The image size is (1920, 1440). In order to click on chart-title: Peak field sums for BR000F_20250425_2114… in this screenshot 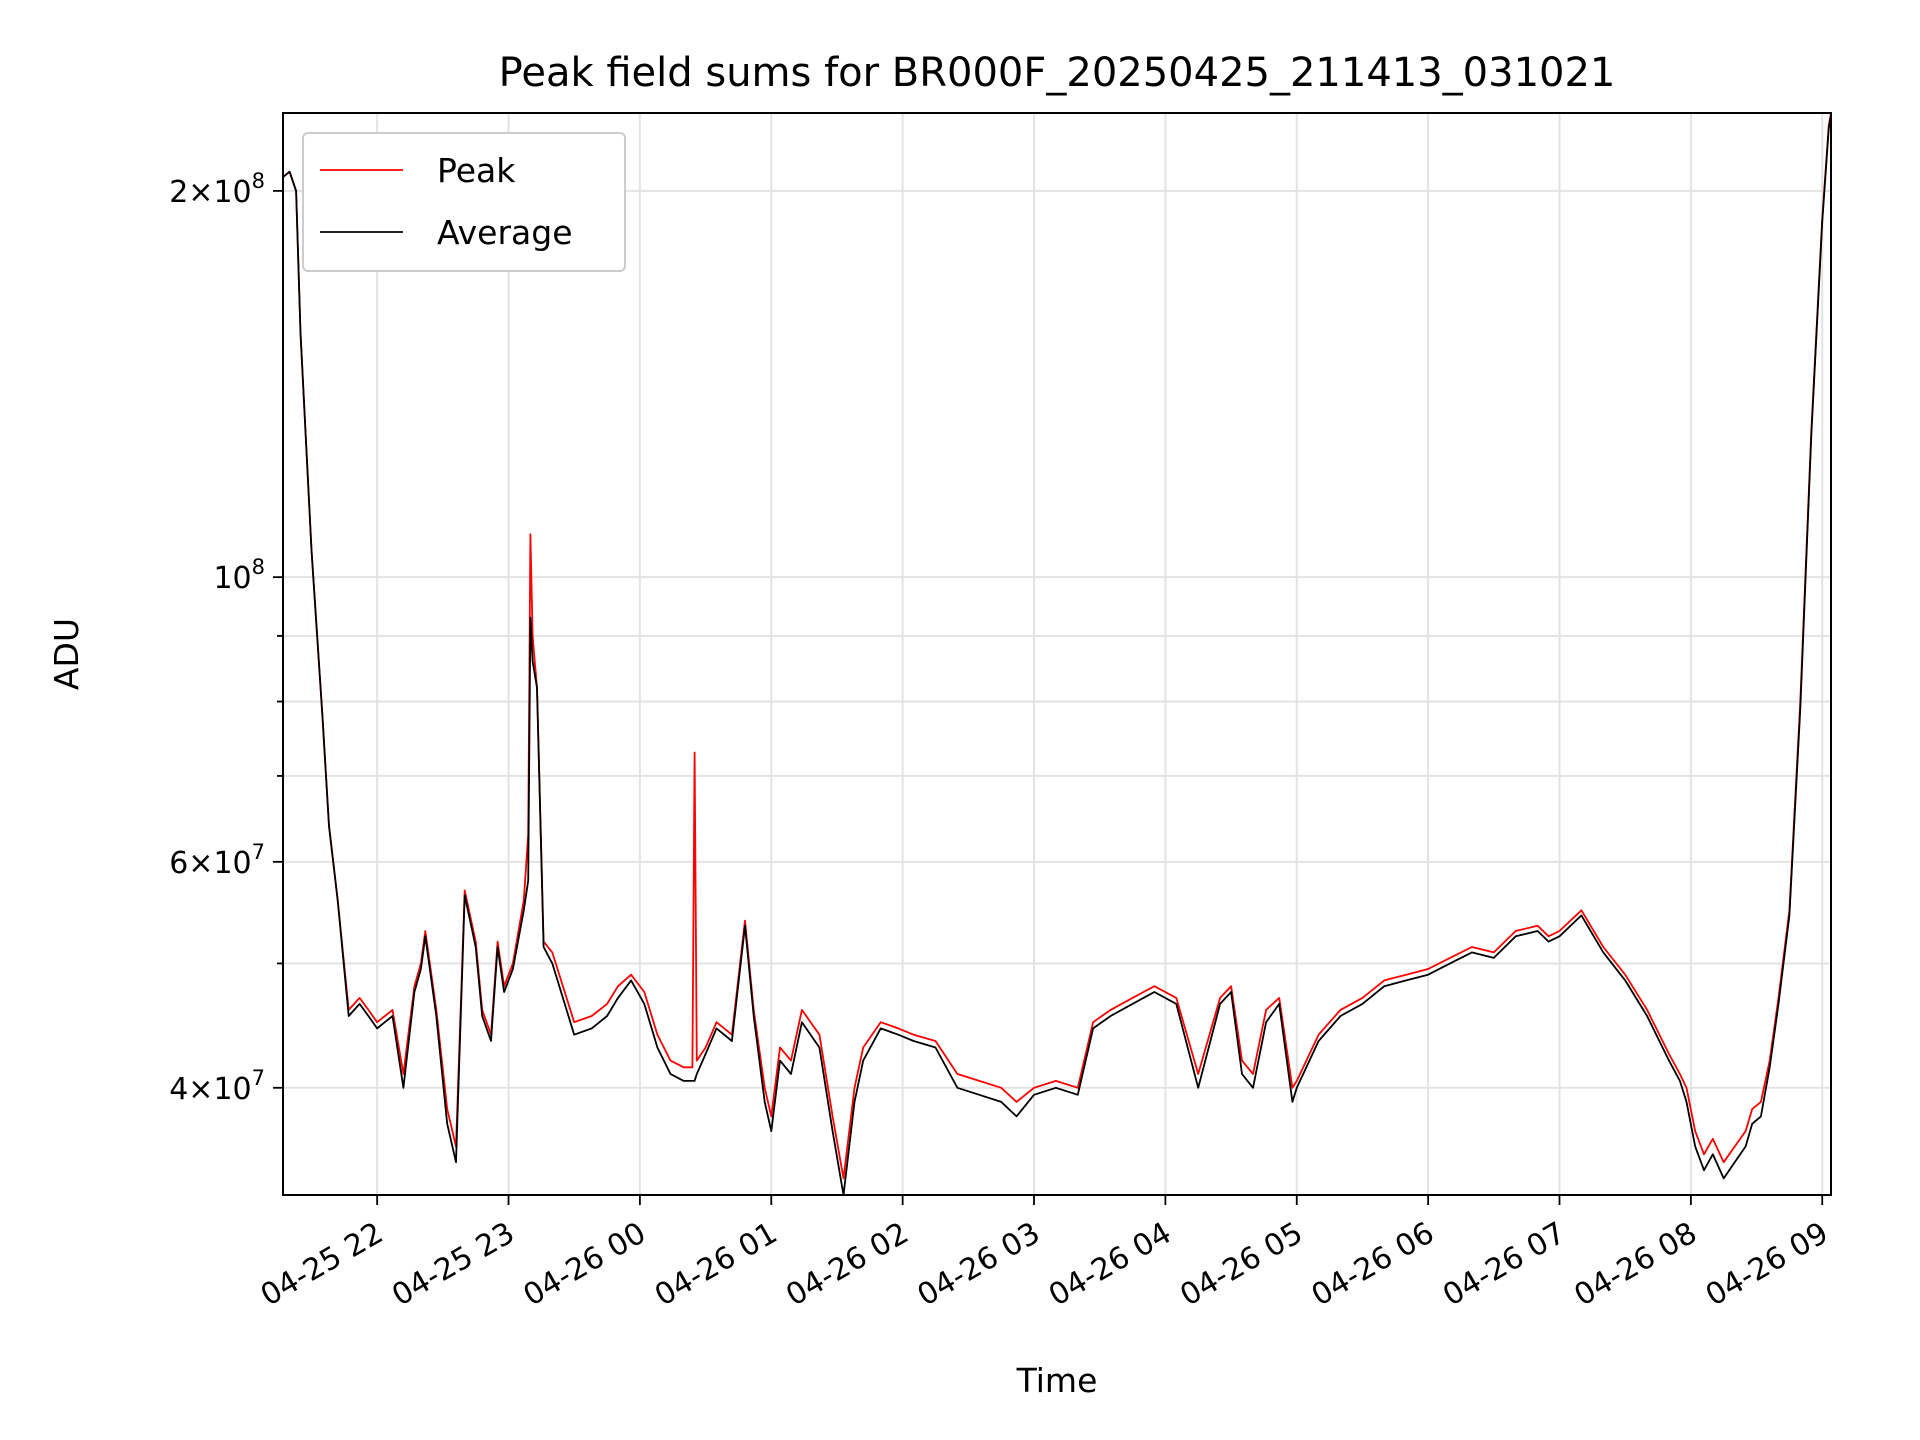, I will do `click(1057, 73)`.